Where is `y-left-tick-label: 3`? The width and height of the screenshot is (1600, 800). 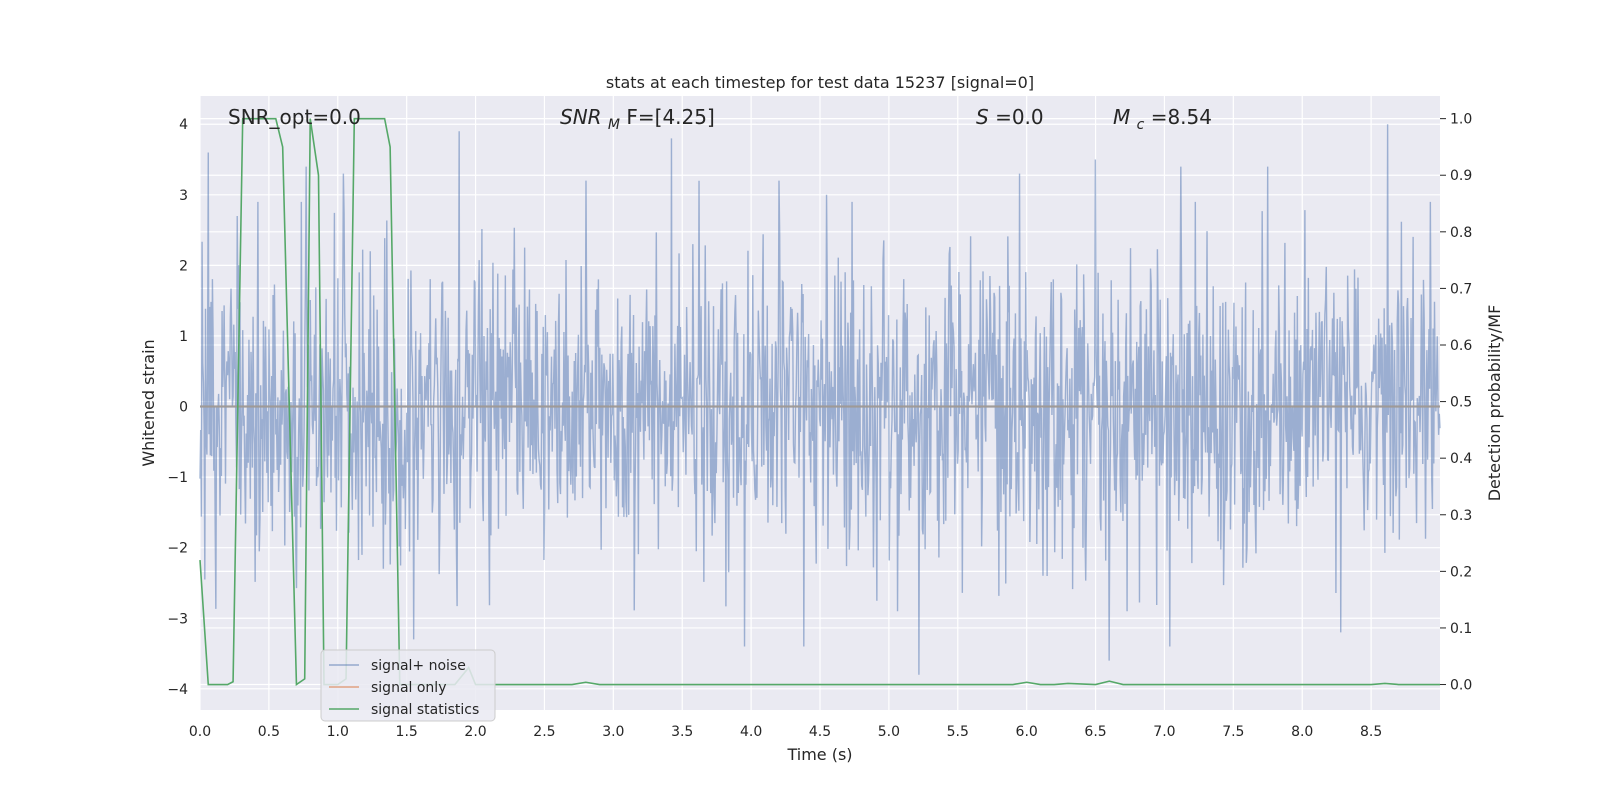 y-left-tick-label: 3 is located at coordinates (183, 196).